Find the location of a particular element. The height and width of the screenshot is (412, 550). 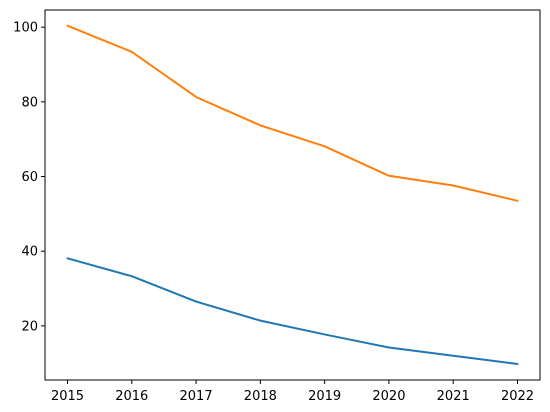

x-tick-label: 2020 is located at coordinates (388, 396).